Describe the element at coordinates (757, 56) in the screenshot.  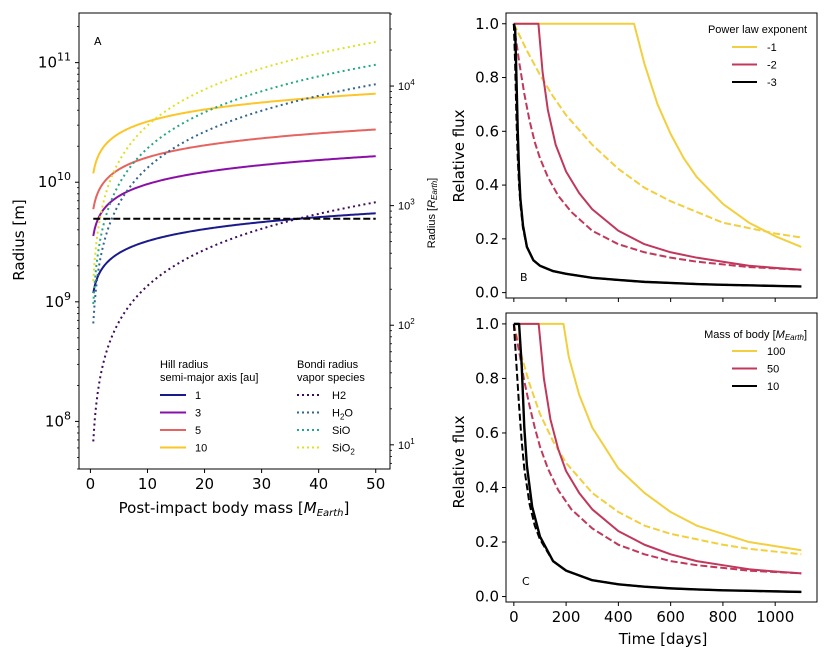
I see `panel-b-legend: Power law exponent -1 -2 -3` at that location.